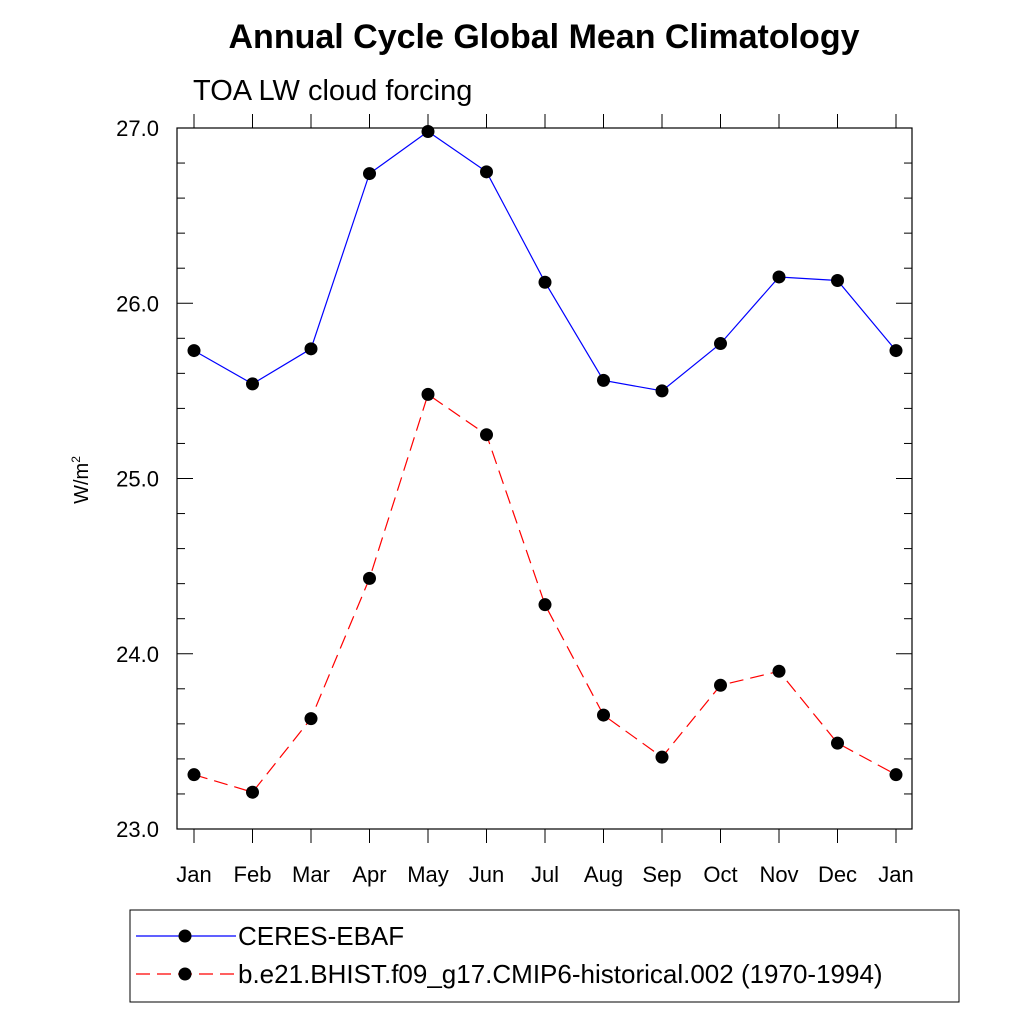  I want to click on legend-label-1: CERES-EBAF, so click(321, 936).